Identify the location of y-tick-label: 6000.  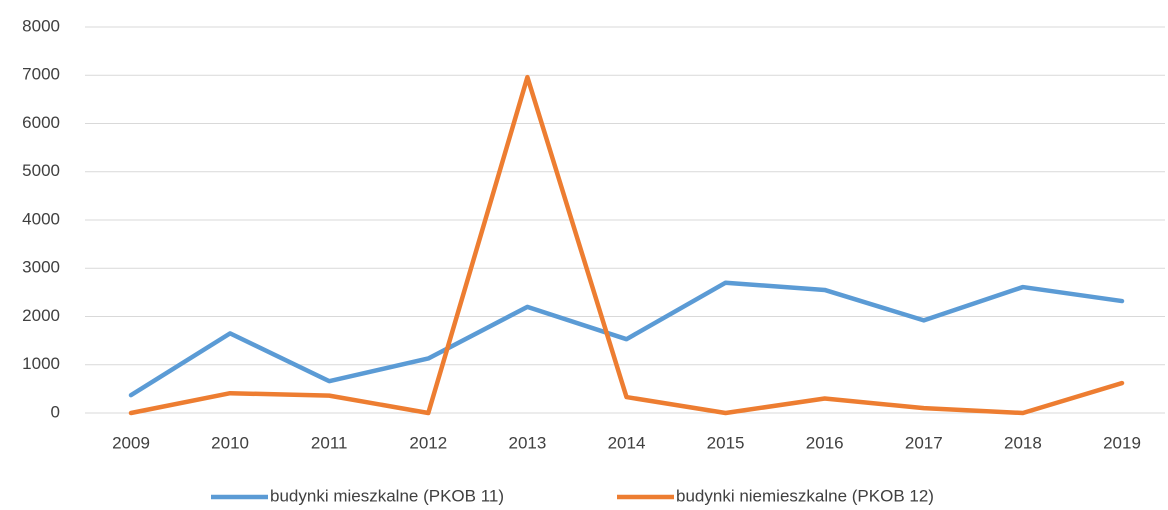
(41, 122).